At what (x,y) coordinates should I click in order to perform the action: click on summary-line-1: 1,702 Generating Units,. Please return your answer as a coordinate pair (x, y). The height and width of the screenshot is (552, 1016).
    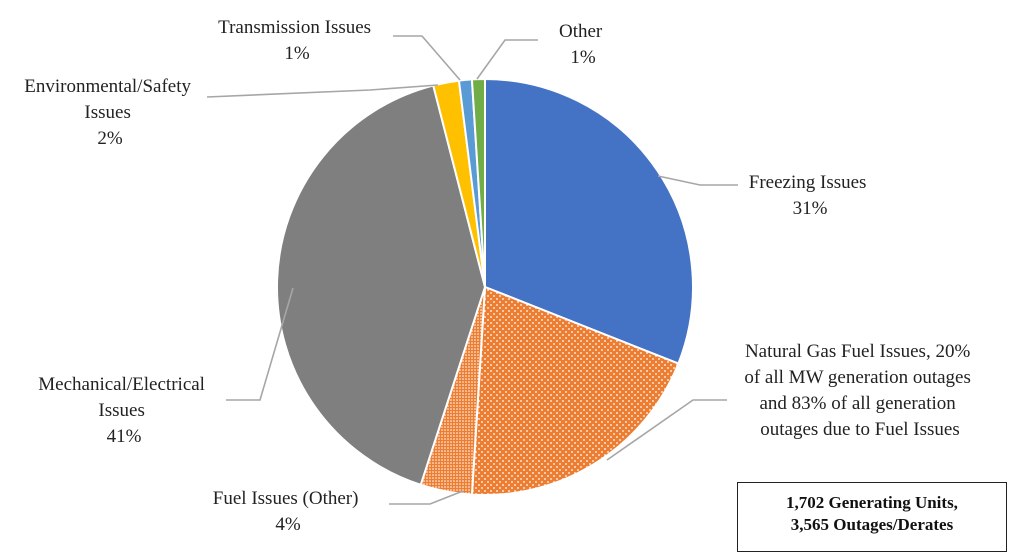
    Looking at the image, I should click on (872, 502).